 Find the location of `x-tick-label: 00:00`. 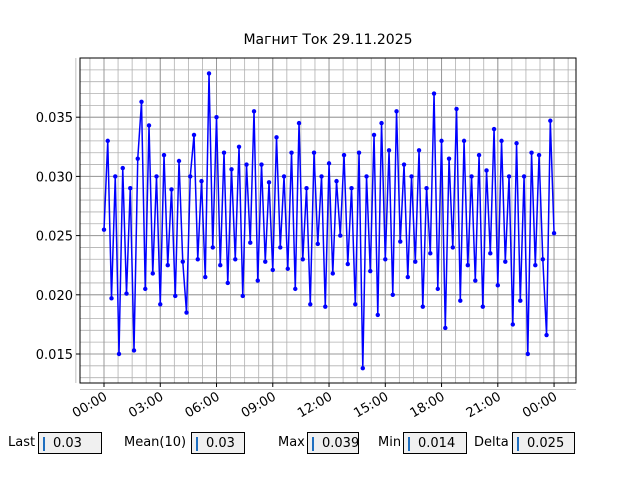

x-tick-label: 00:00 is located at coordinates (90, 405).